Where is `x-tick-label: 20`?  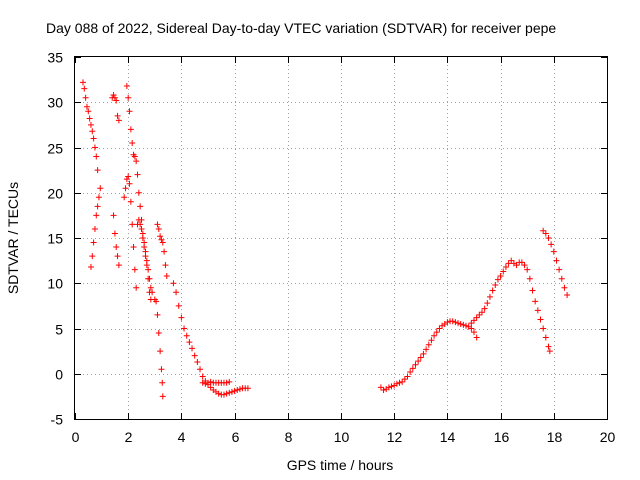
x-tick-label: 20 is located at coordinates (608, 437).